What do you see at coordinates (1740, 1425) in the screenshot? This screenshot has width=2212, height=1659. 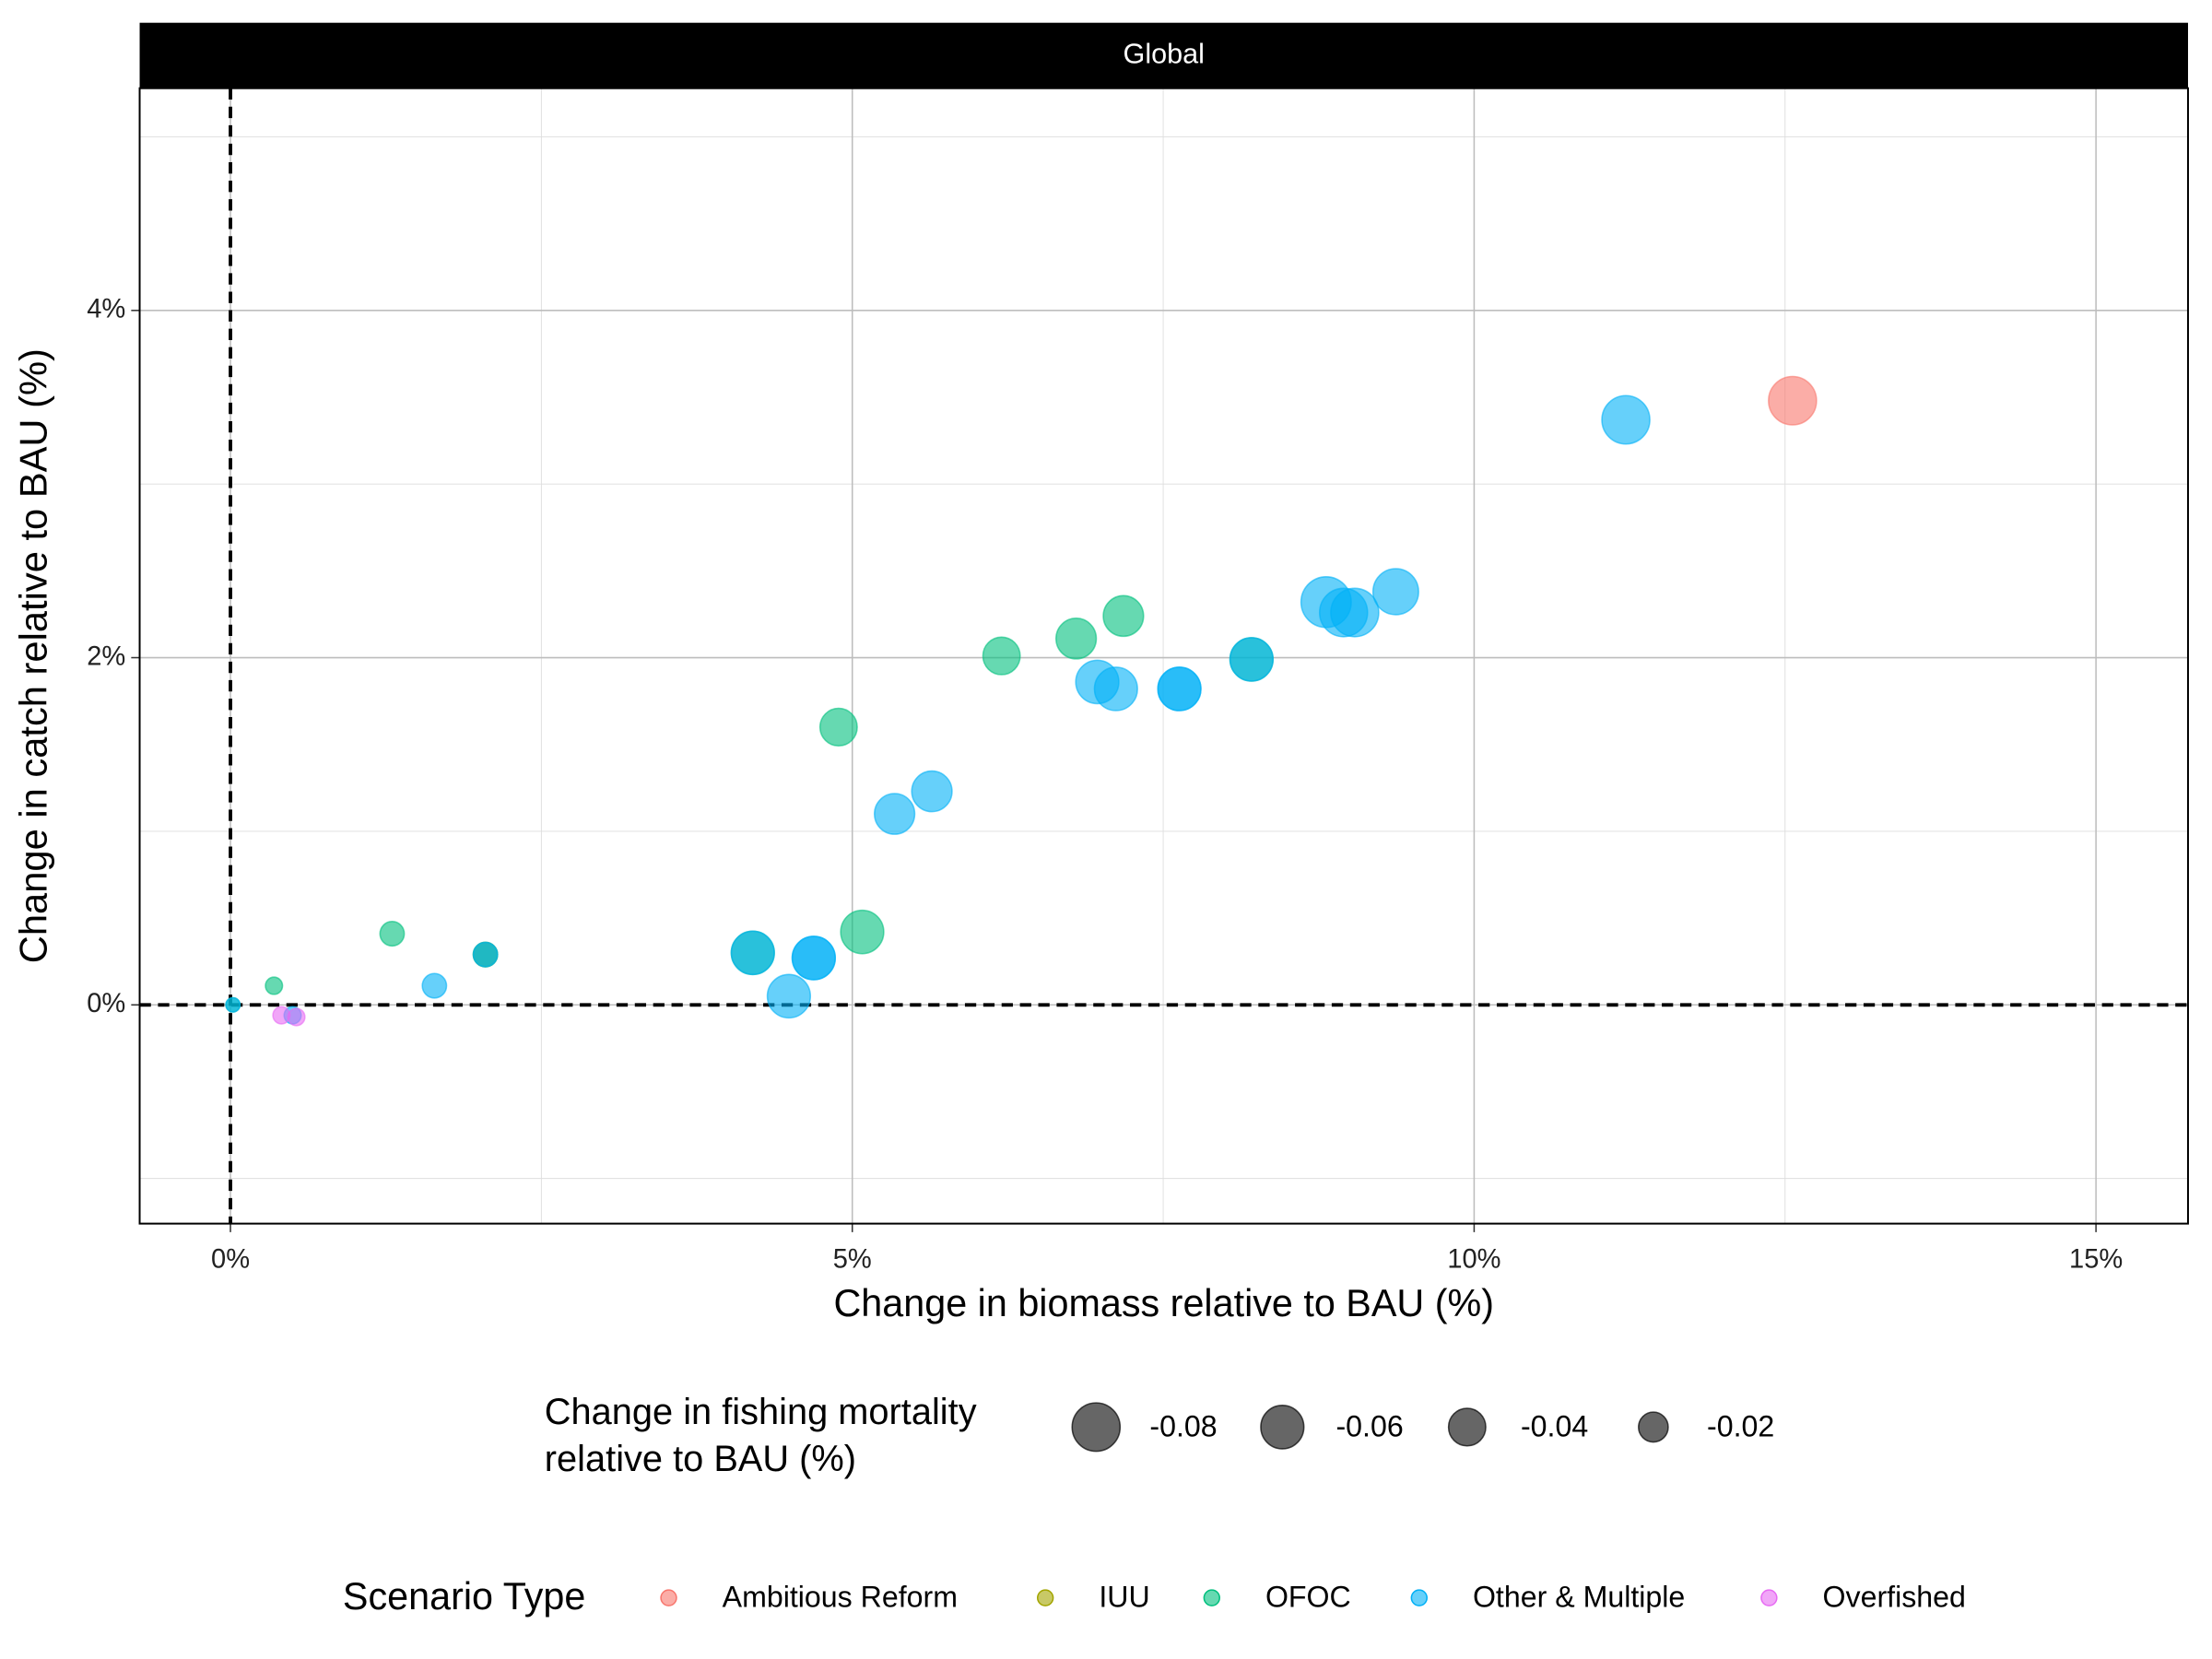 I see `size-legend-label: -0.02` at bounding box center [1740, 1425].